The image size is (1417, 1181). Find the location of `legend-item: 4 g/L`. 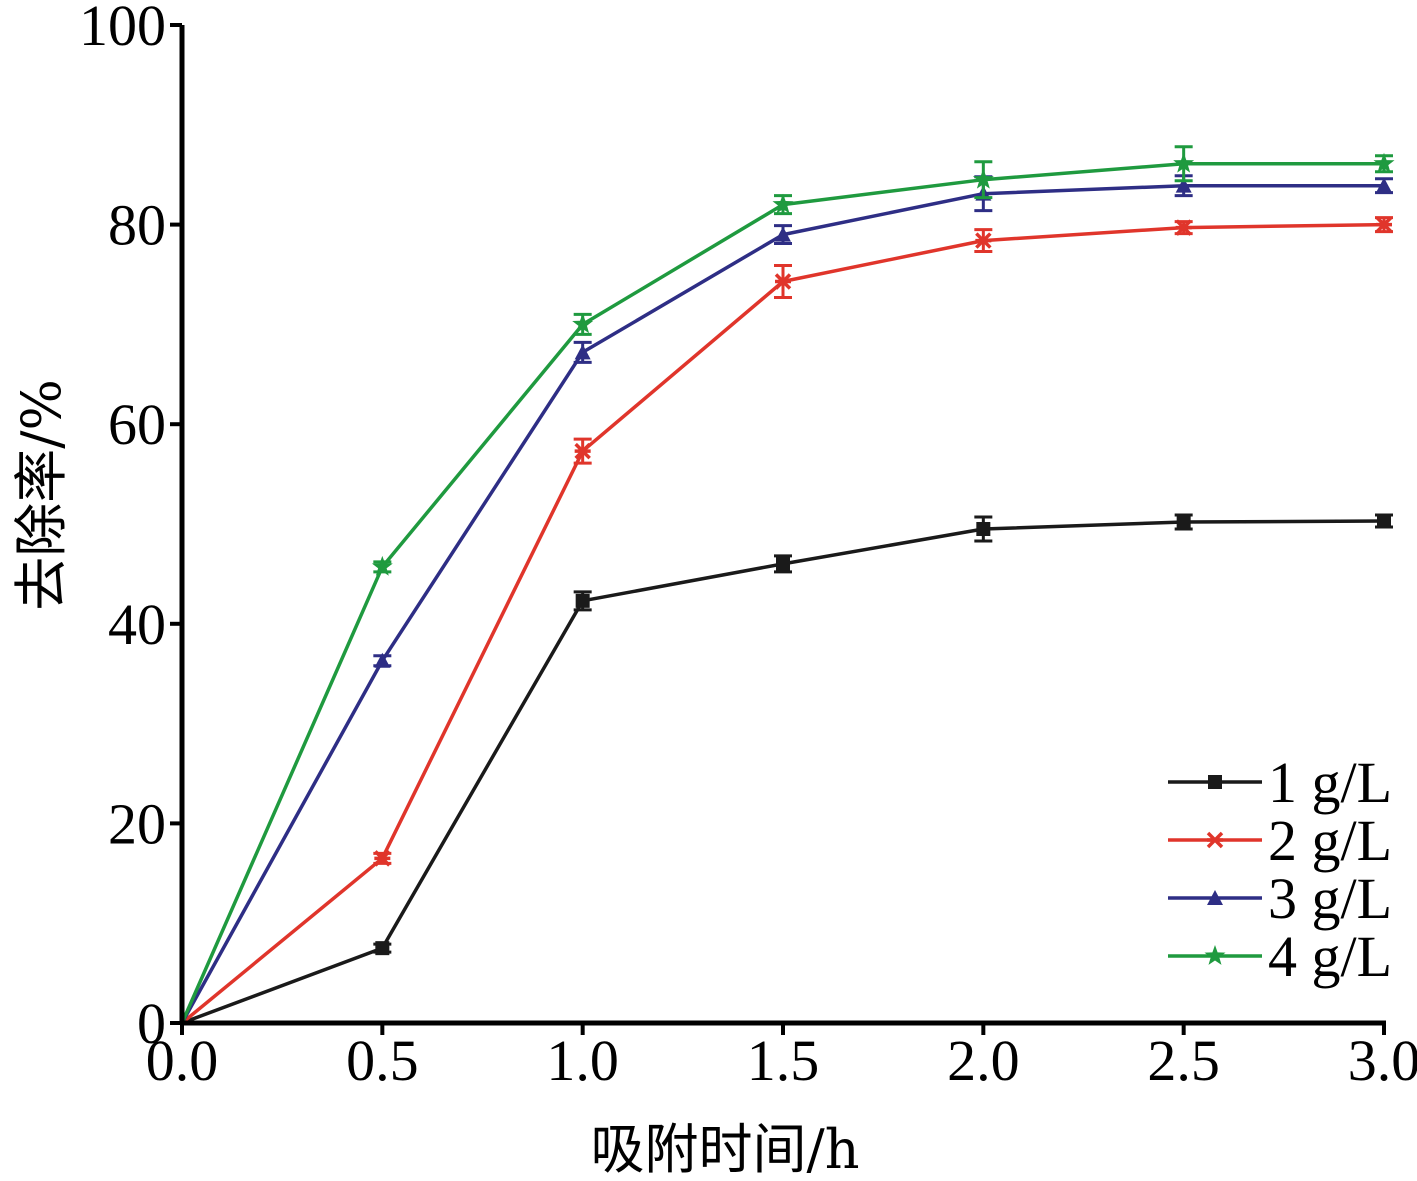

legend-item: 4 g/L is located at coordinates (1280, 956).